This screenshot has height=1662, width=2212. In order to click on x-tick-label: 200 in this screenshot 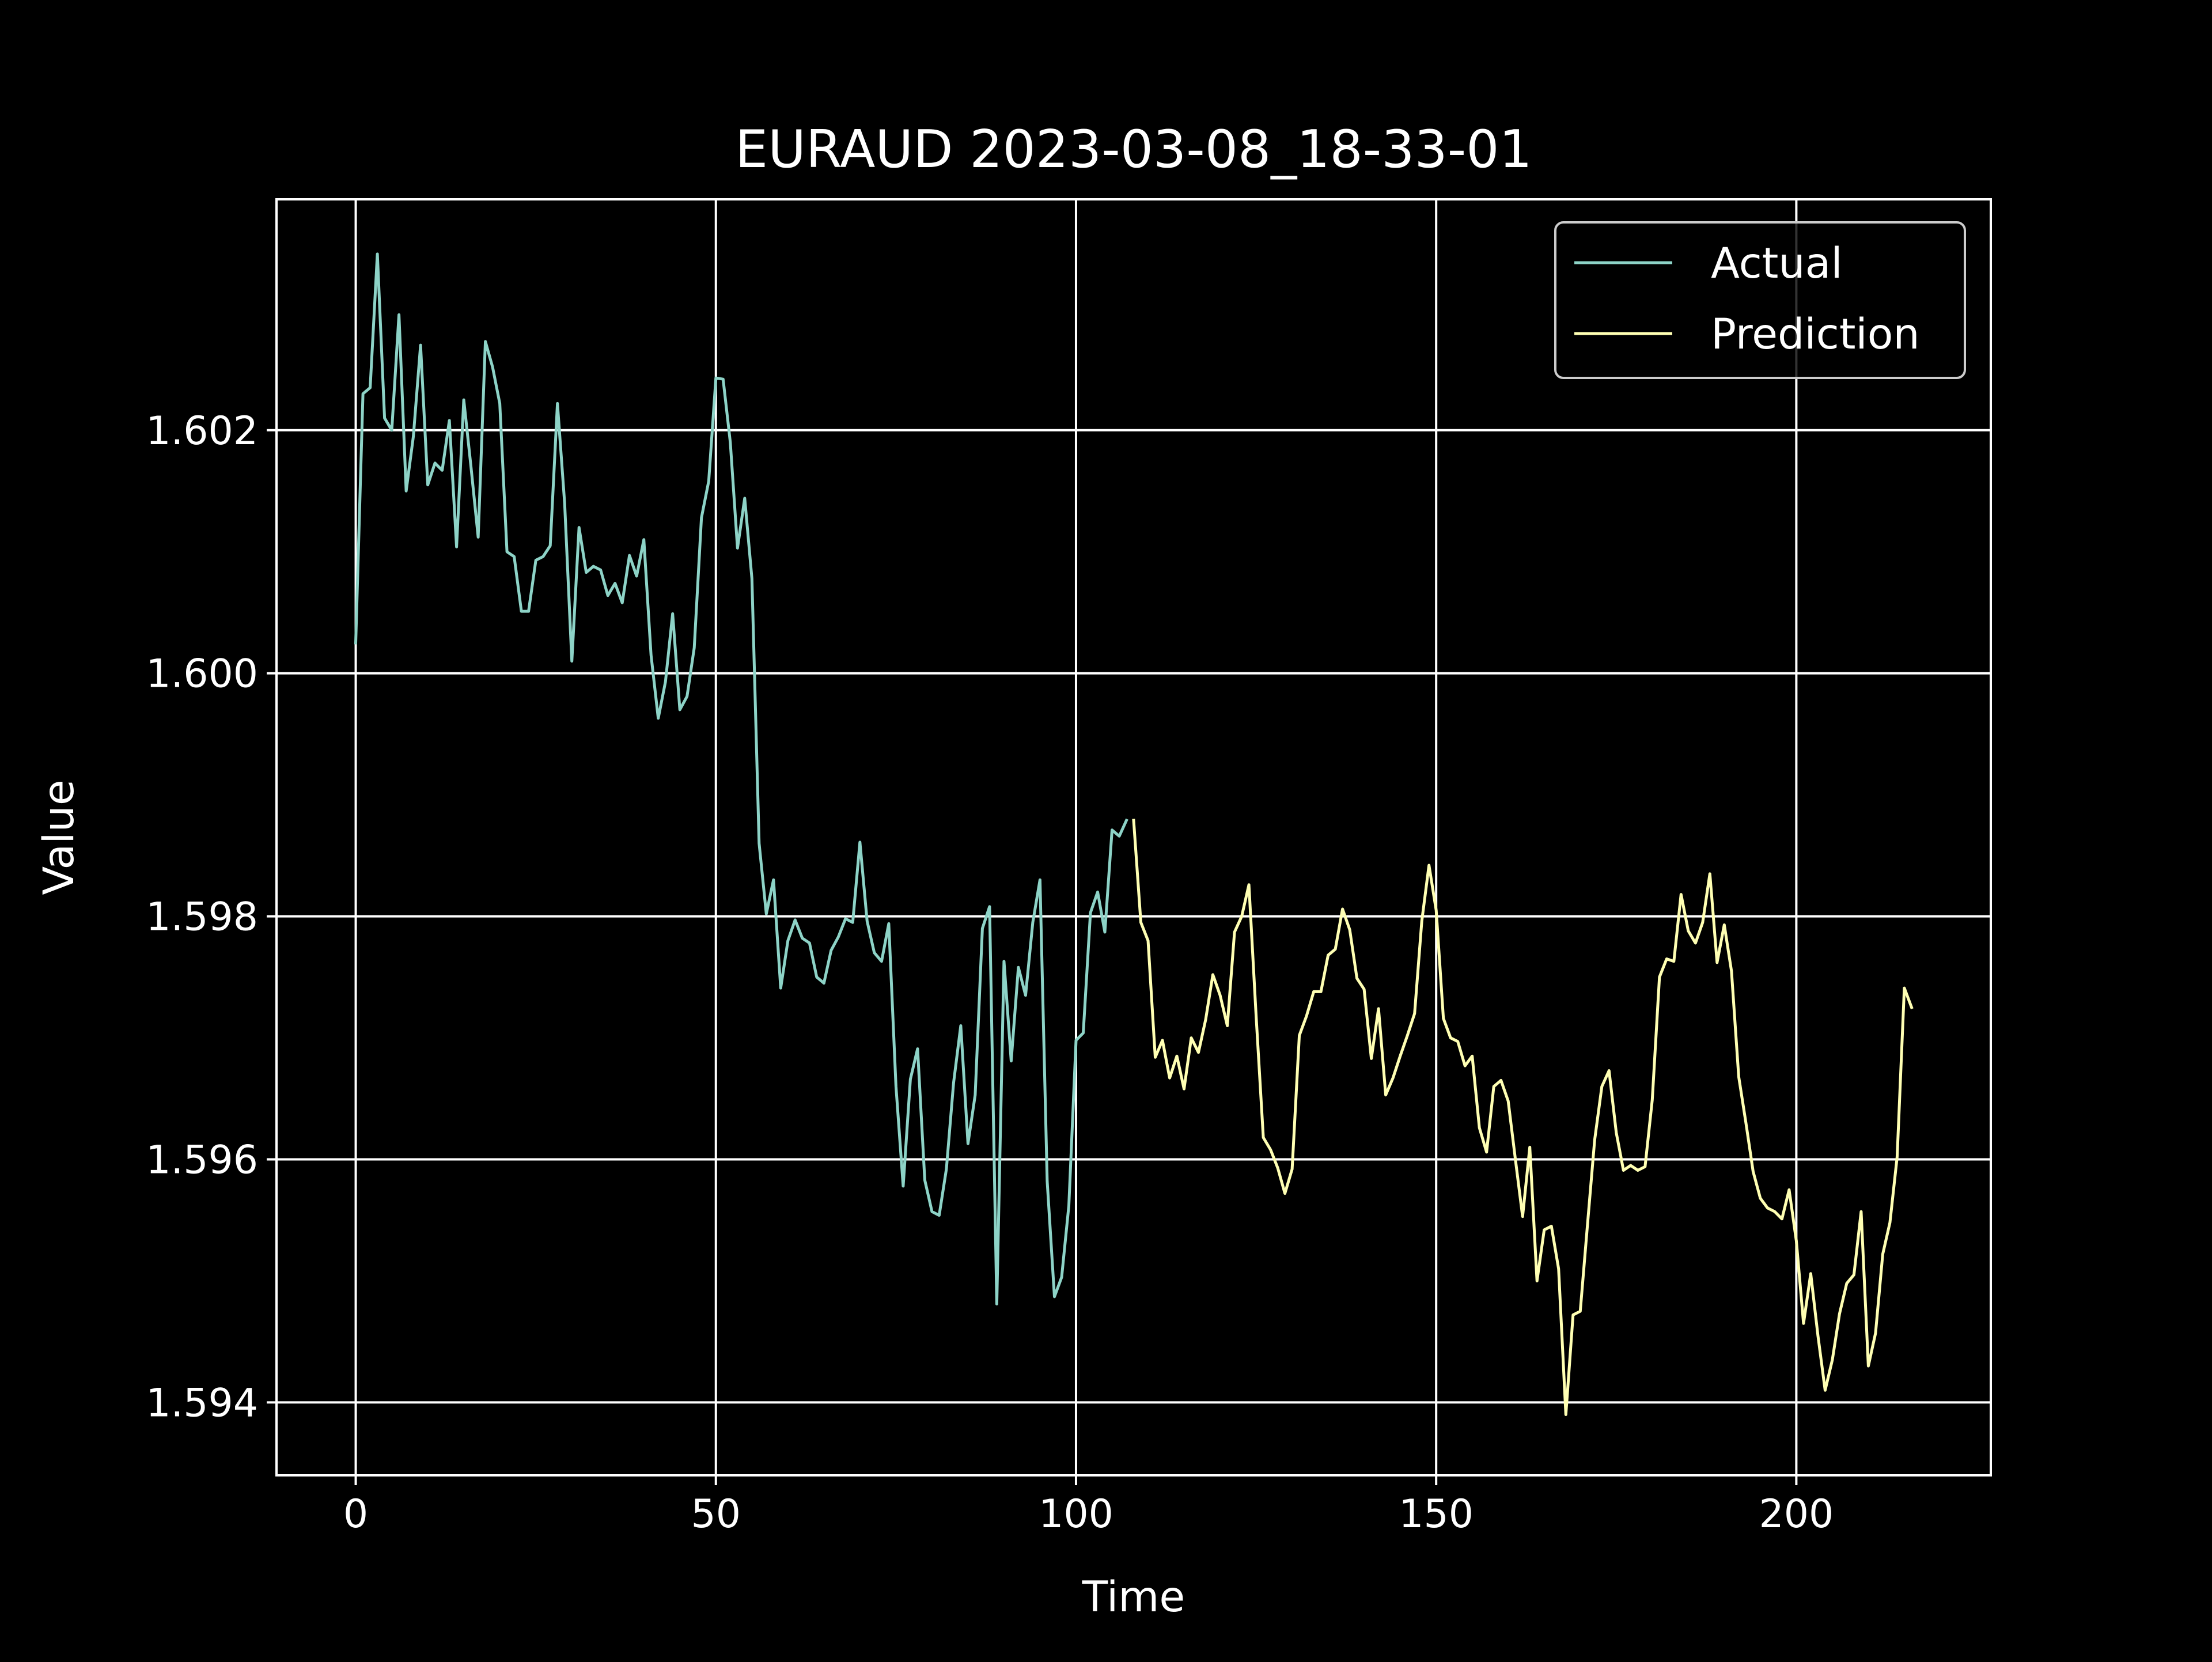, I will do `click(1796, 1514)`.